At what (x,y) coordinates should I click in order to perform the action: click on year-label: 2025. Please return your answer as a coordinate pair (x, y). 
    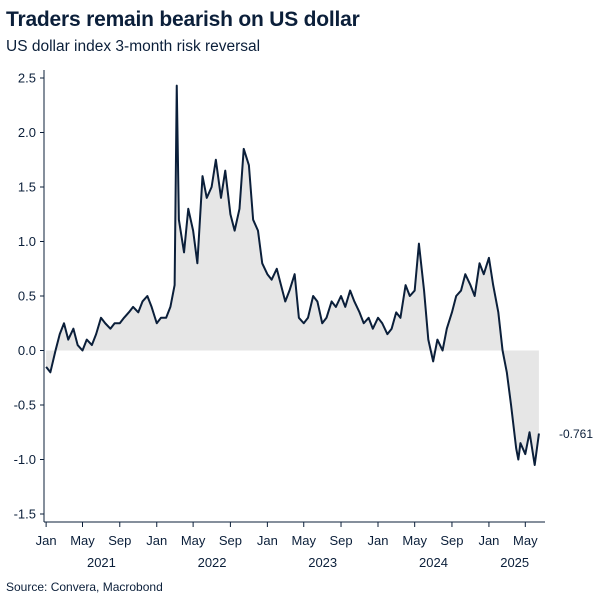
    Looking at the image, I should click on (514, 562).